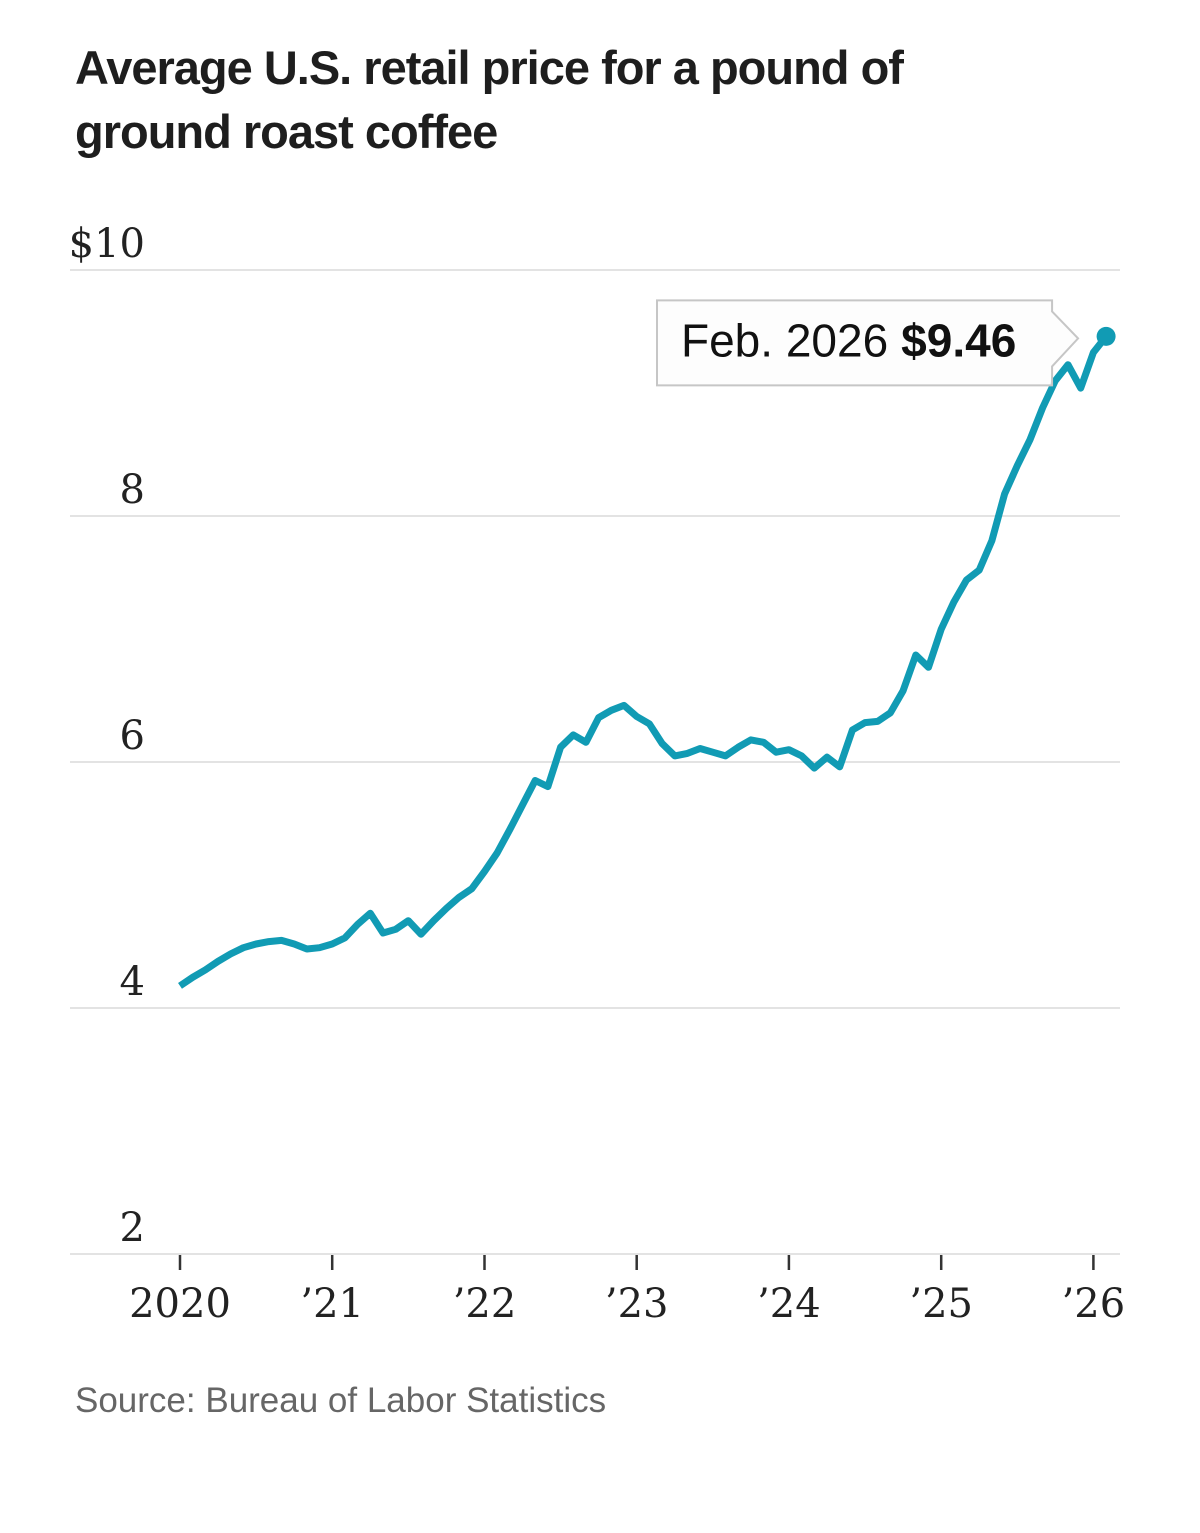 The image size is (1200, 1533). I want to click on callout-price-value: $9.46, so click(958, 340).